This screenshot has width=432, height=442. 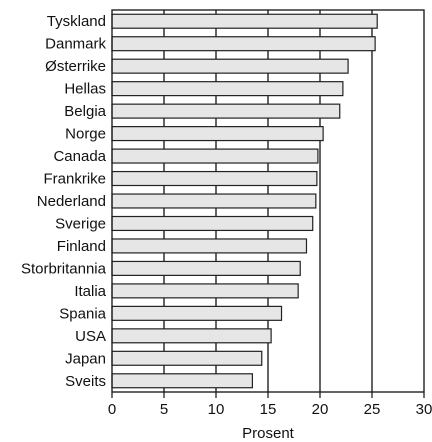 What do you see at coordinates (71, 201) in the screenshot?
I see `category-label: Nederland` at bounding box center [71, 201].